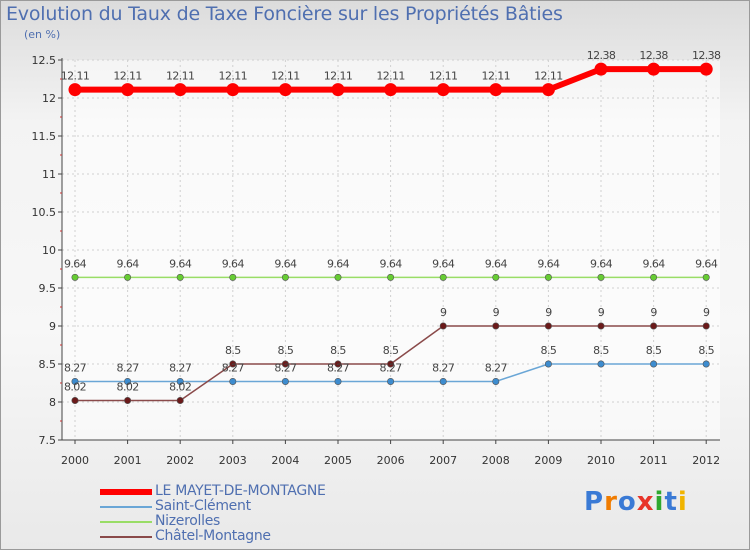  I want to click on unit-label: (en %), so click(42, 34).